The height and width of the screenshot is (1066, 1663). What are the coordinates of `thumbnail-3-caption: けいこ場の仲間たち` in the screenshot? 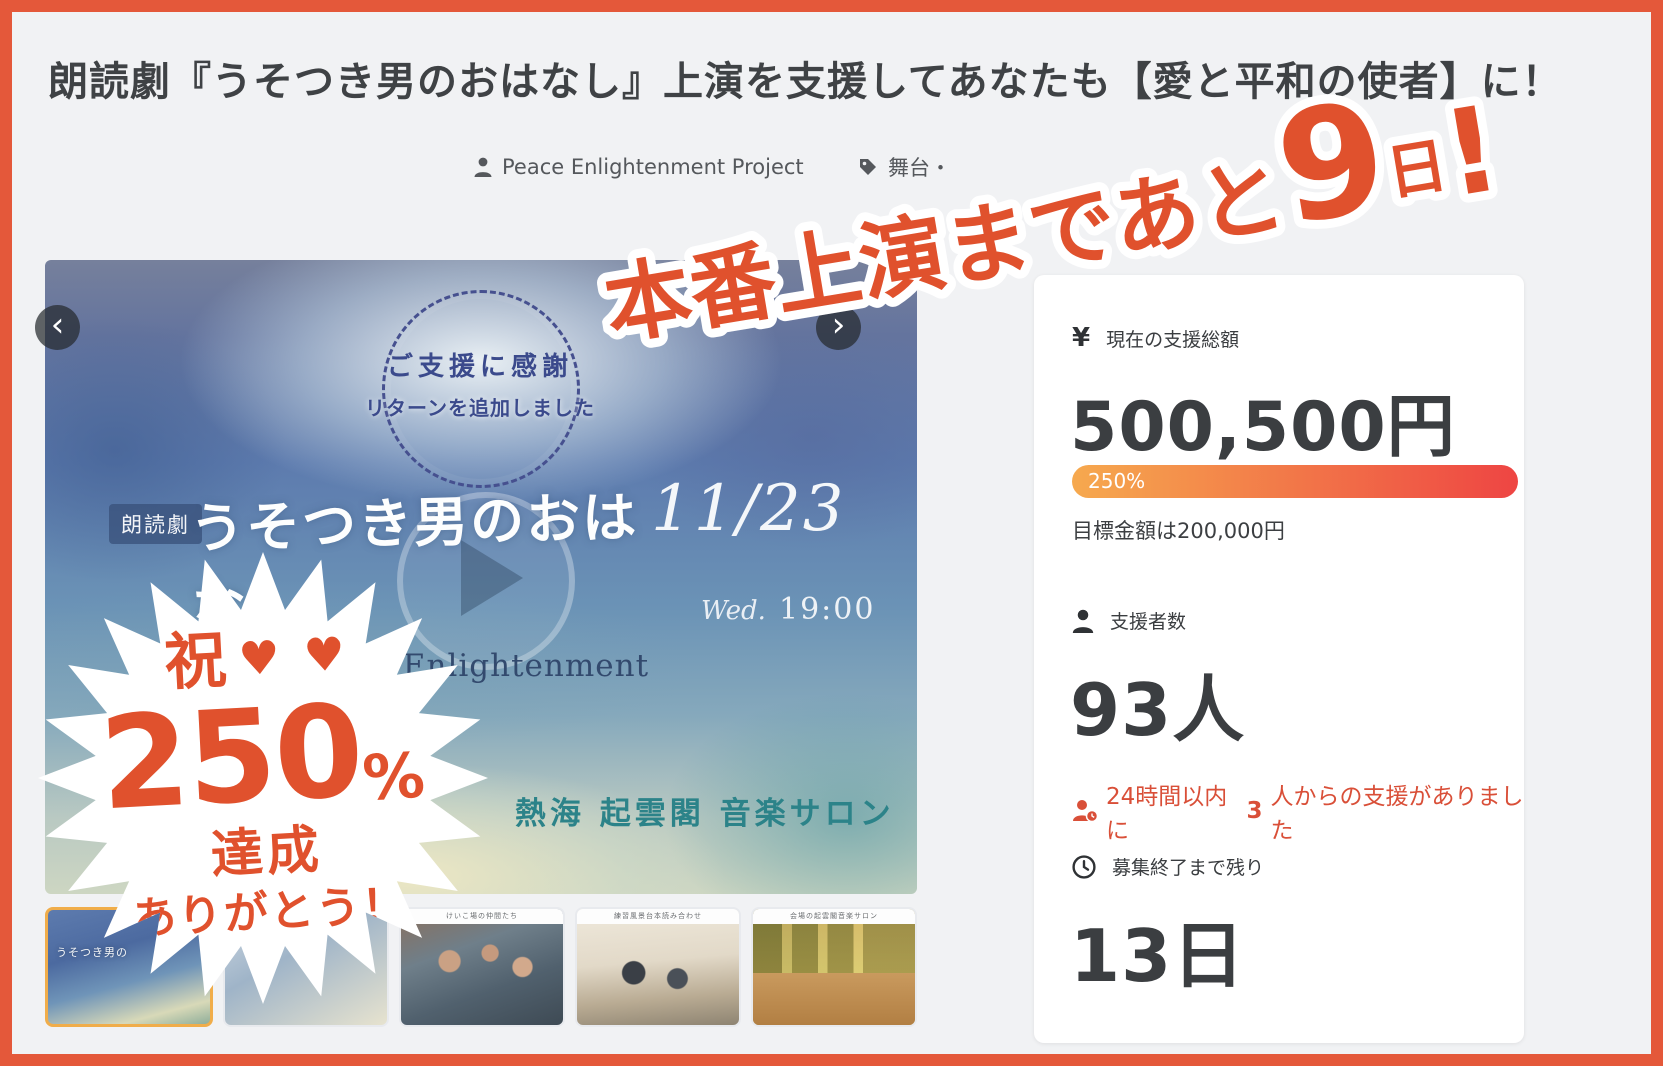 It's located at (482, 916).